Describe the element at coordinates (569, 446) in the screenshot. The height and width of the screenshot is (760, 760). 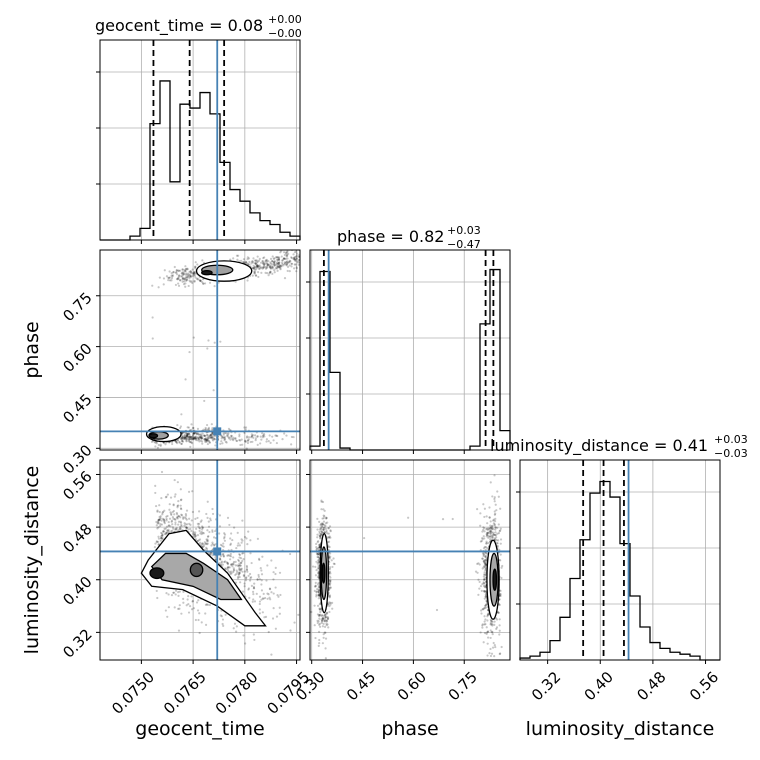
I see `title-distance-name: luminosity_distance` at that location.